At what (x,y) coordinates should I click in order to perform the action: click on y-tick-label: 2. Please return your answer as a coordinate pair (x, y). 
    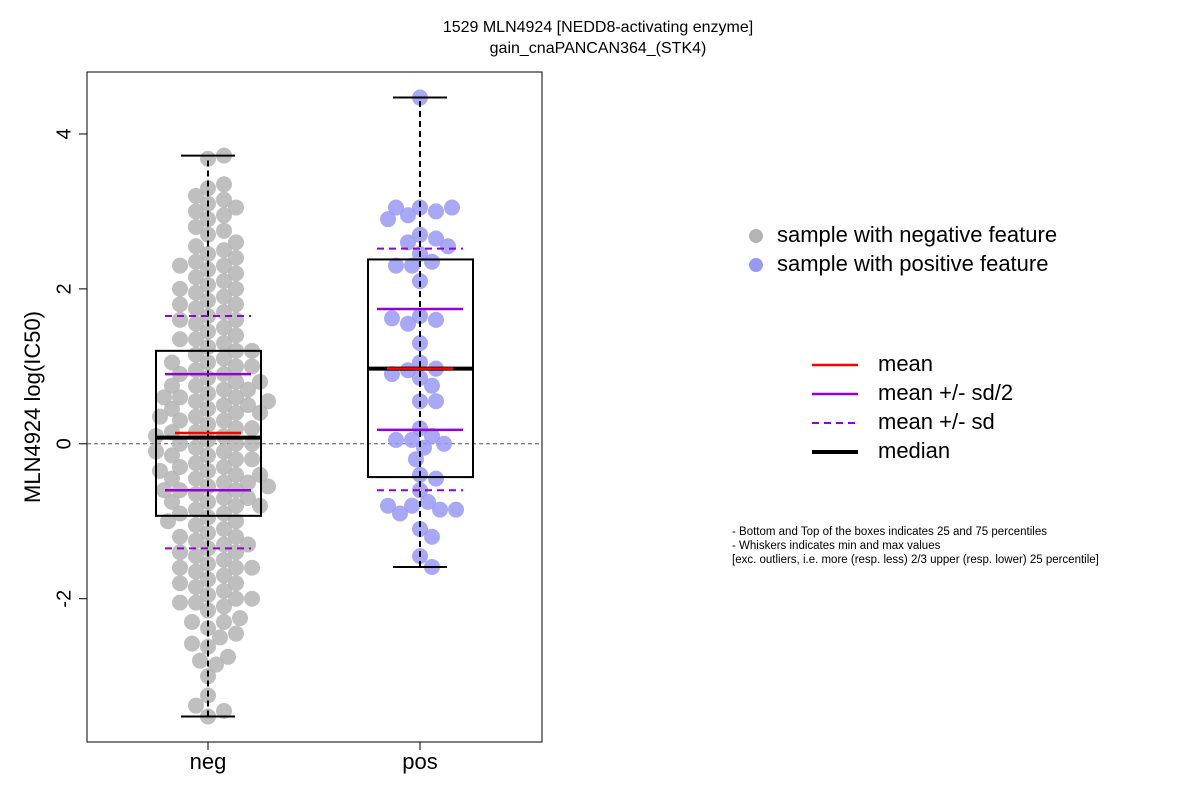
    Looking at the image, I should click on (64, 288).